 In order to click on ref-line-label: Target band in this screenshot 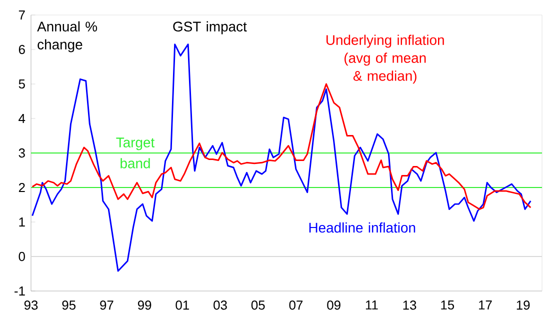, I will do `click(135, 153)`.